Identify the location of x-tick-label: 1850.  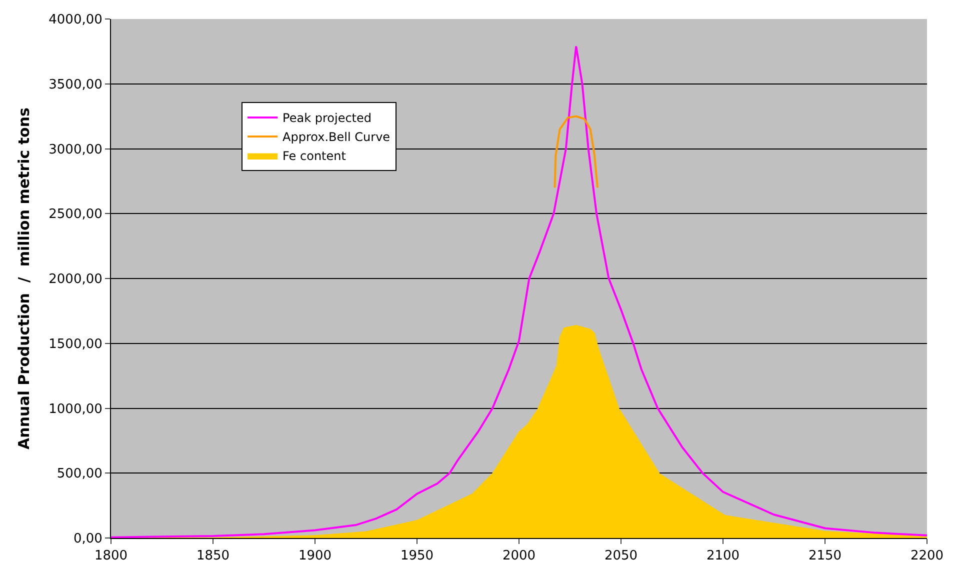
(213, 556).